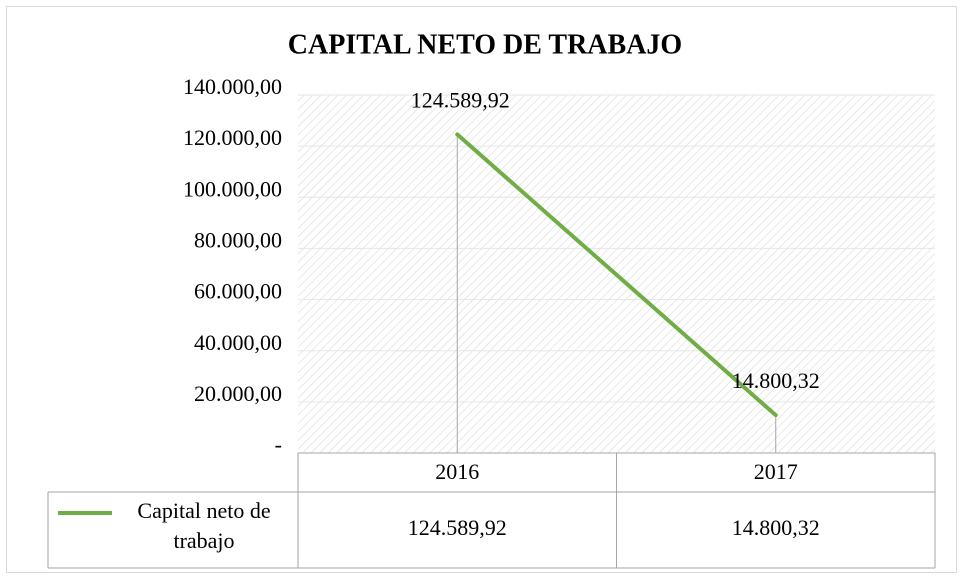  I want to click on y-tick-label: -, so click(278, 444).